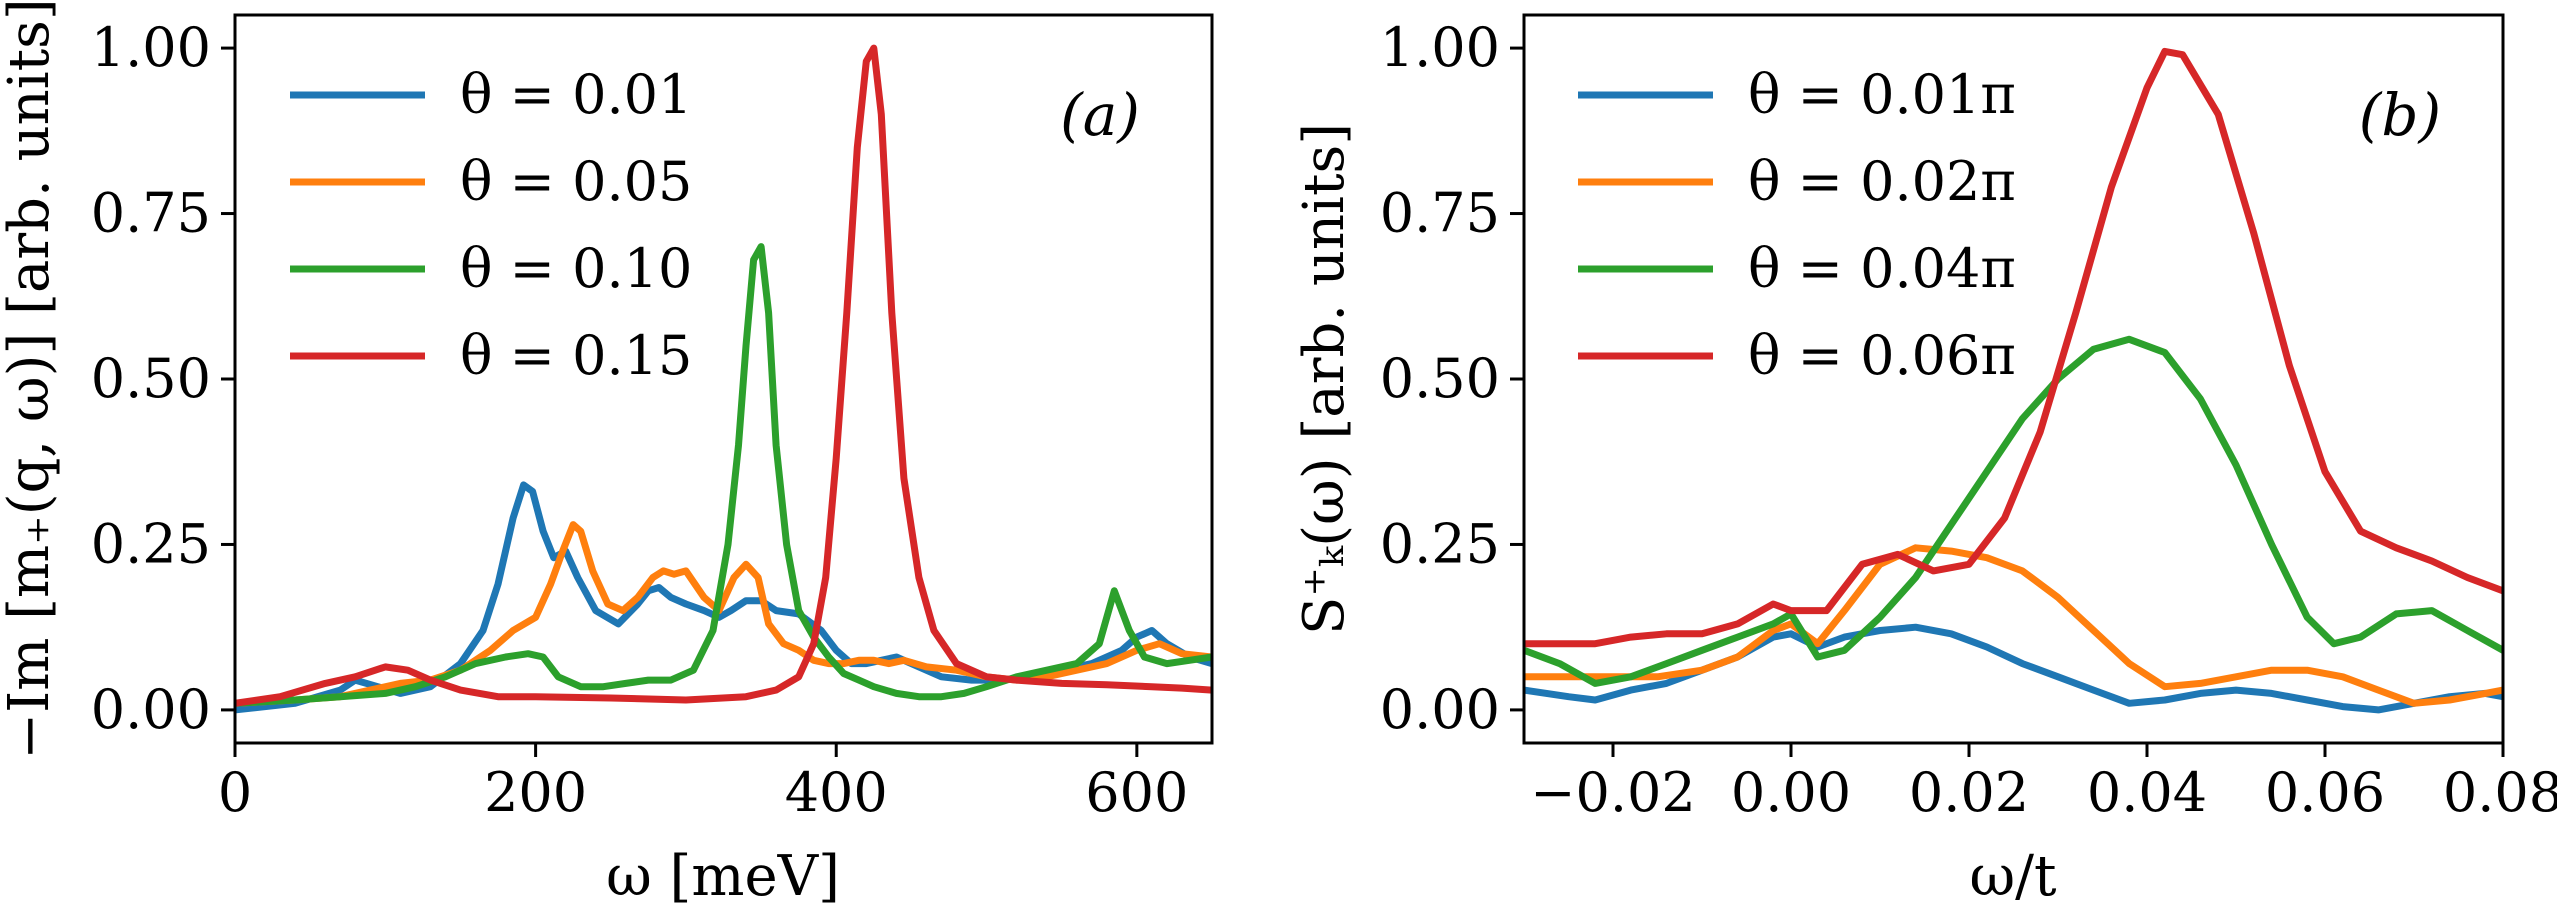 The image size is (2557, 915). Describe the element at coordinates (1440, 378) in the screenshot. I see `panel-b-y-tick-label: 0.50` at that location.